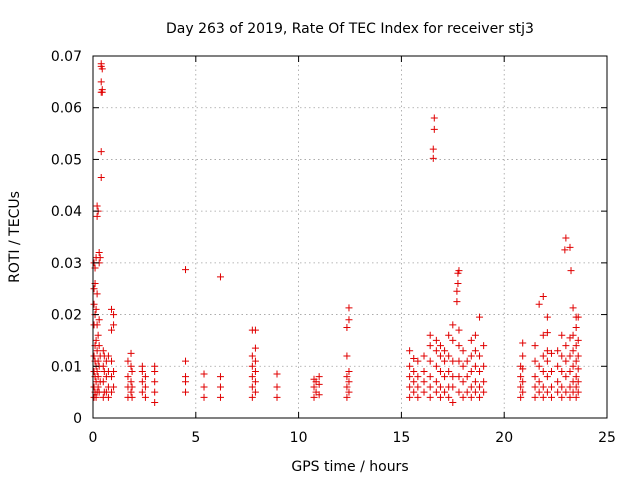 Image resolution: width=640 pixels, height=480 pixels. I want to click on y-tick-label: 0.06, so click(66, 109).